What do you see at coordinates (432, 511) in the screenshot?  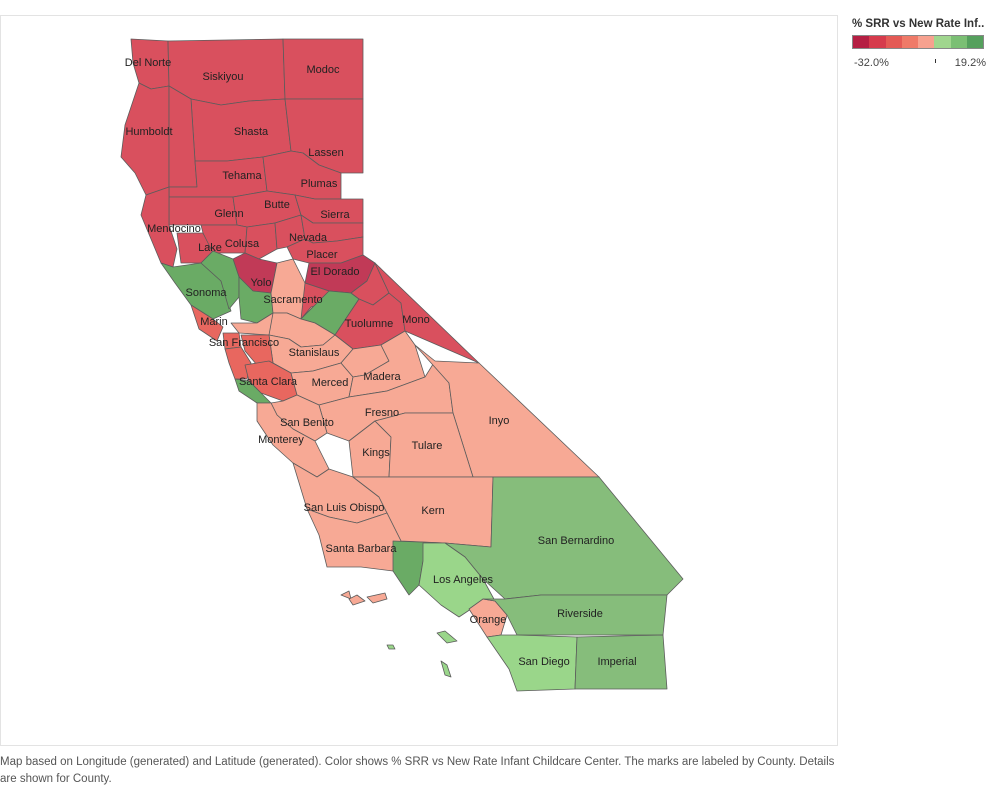 I see `county-label-kern: Kern` at bounding box center [432, 511].